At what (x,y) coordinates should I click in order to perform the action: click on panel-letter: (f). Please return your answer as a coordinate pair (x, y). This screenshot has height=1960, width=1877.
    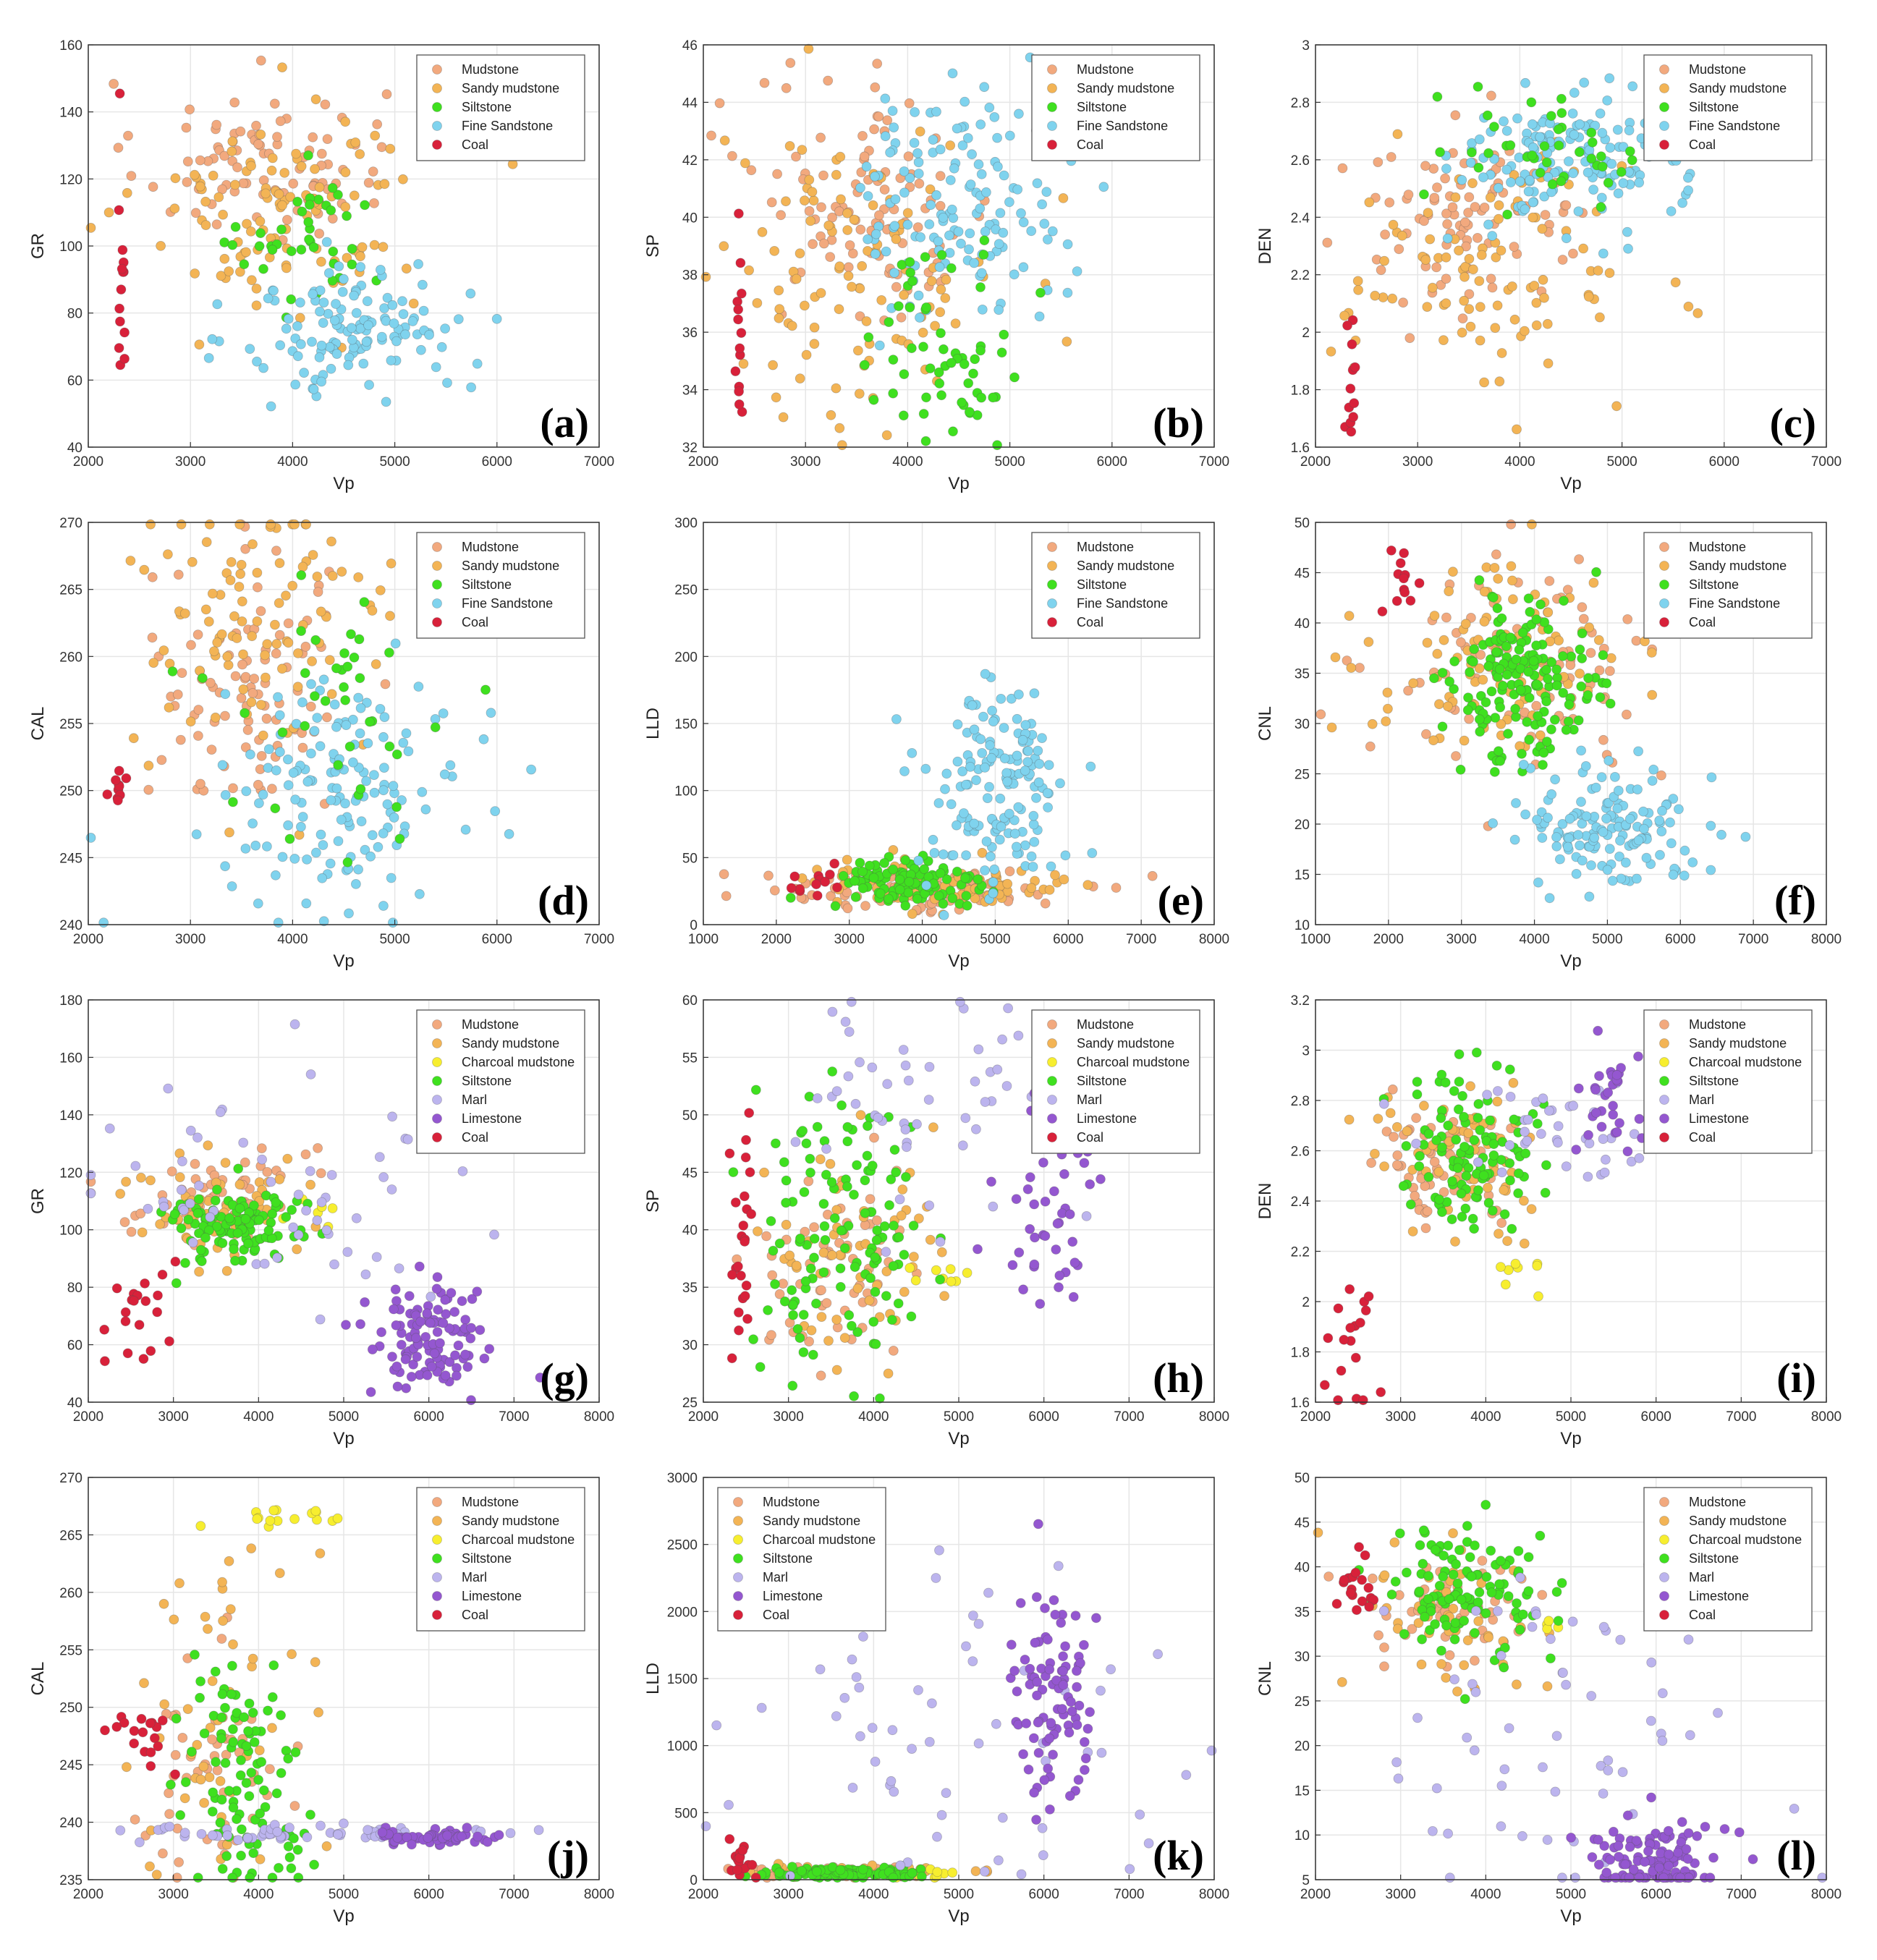
    Looking at the image, I should click on (1795, 901).